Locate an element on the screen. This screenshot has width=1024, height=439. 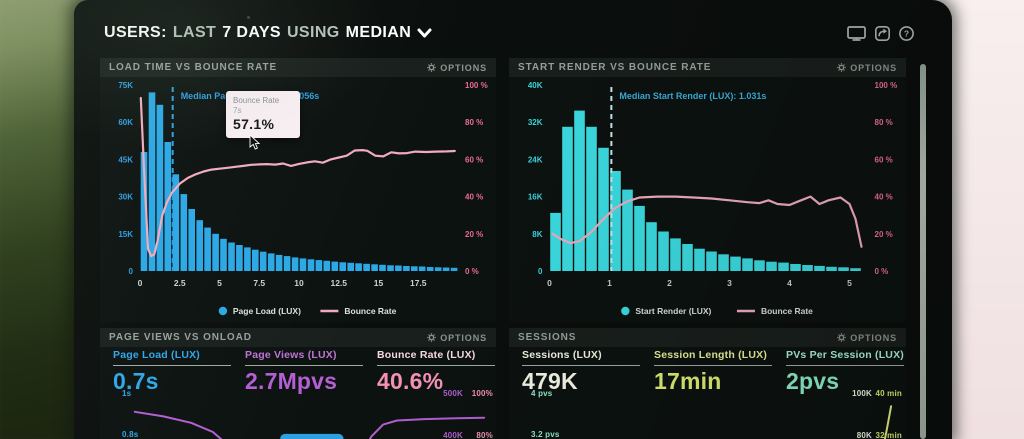
metric-value: 2pvs is located at coordinates (813, 381).